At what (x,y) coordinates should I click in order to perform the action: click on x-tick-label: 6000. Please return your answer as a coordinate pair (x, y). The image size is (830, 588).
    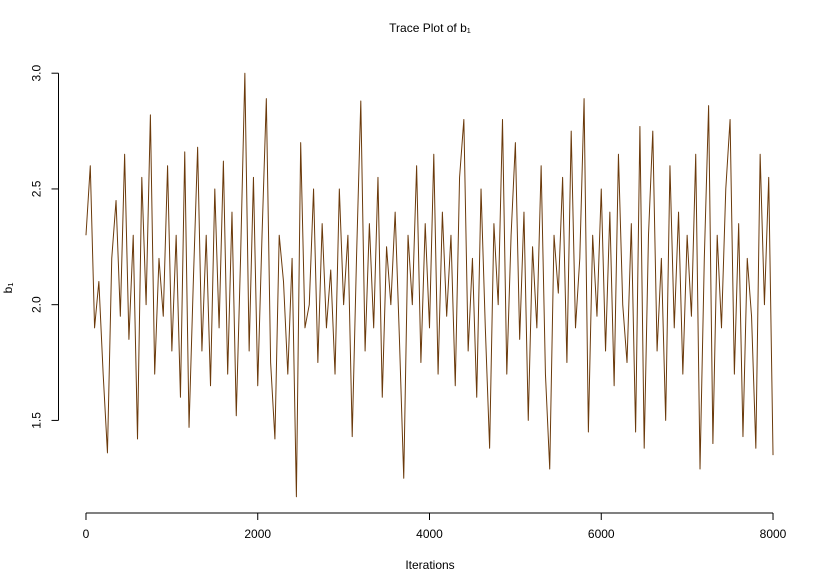
    Looking at the image, I should click on (601, 534).